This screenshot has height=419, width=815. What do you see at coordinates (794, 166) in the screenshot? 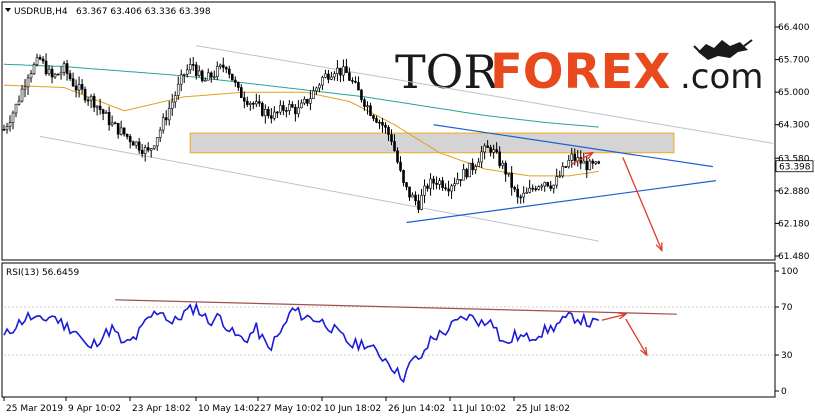
I see `current-price-tag: 63.398` at bounding box center [794, 166].